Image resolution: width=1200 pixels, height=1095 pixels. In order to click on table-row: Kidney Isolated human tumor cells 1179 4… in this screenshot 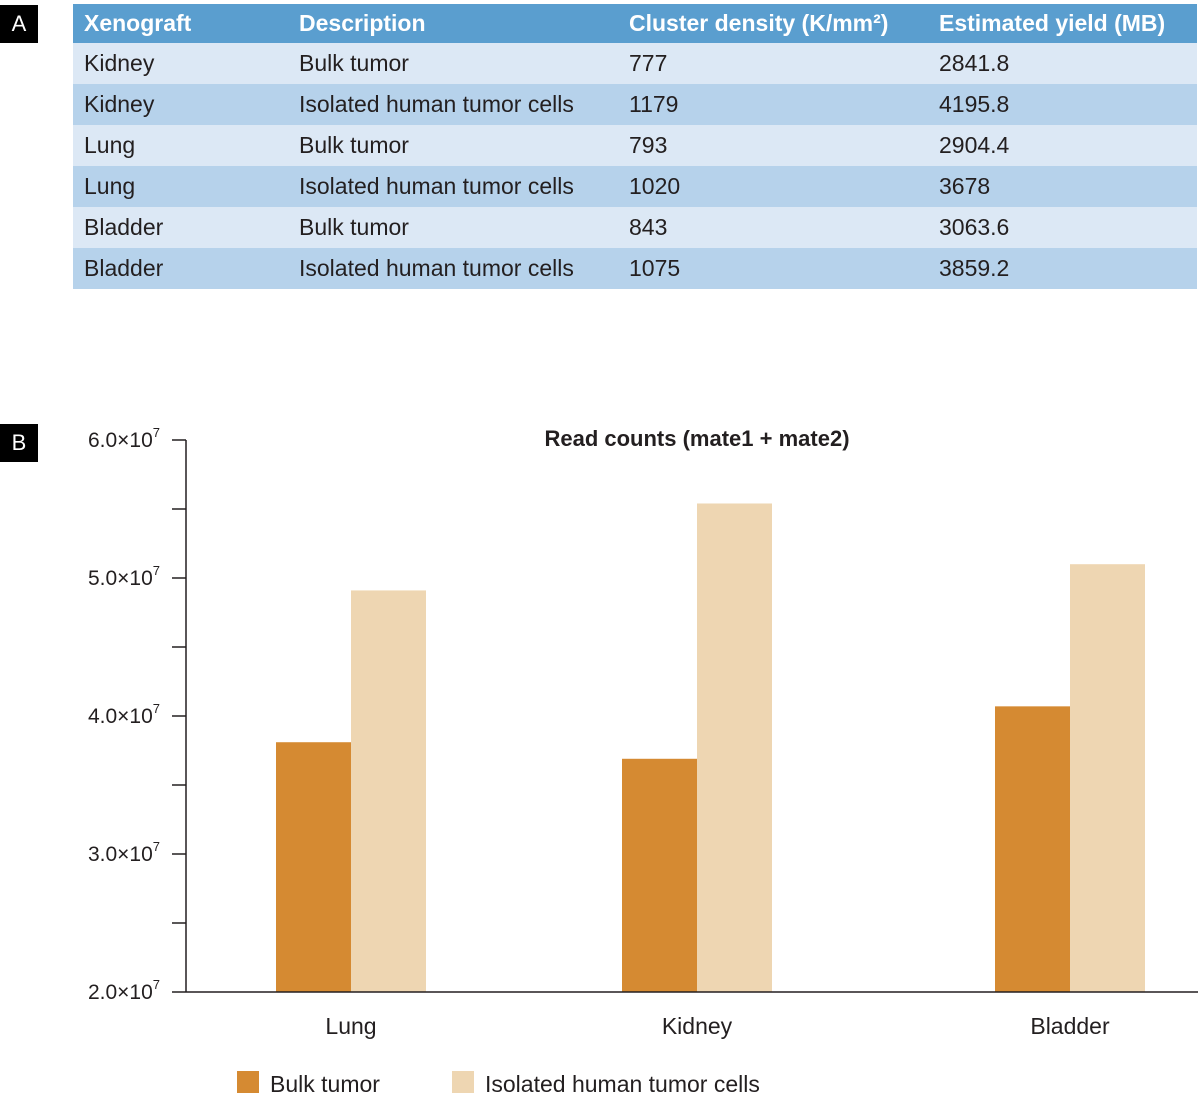, I will do `click(635, 104)`.